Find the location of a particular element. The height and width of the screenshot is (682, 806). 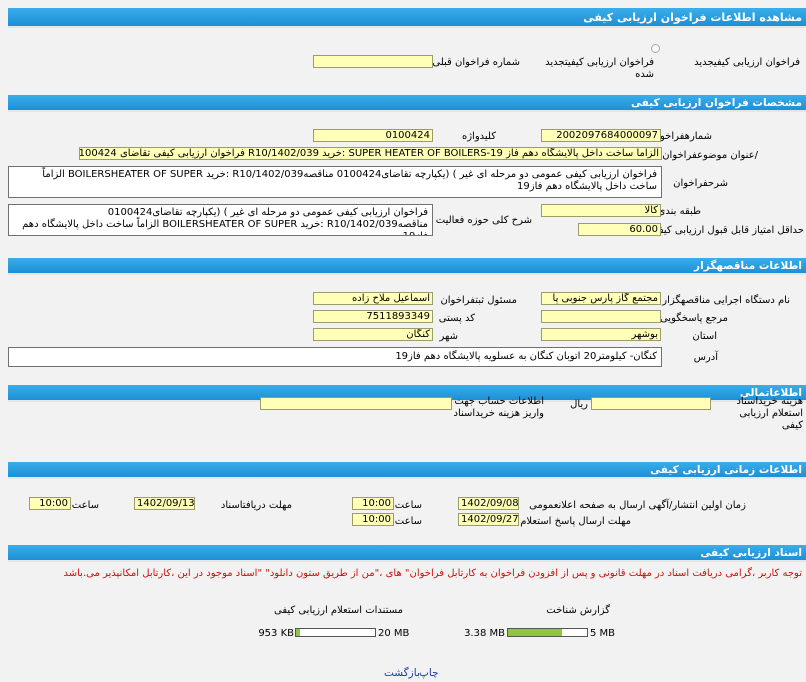

description-label: شرحفراخوان is located at coordinates (700, 183).